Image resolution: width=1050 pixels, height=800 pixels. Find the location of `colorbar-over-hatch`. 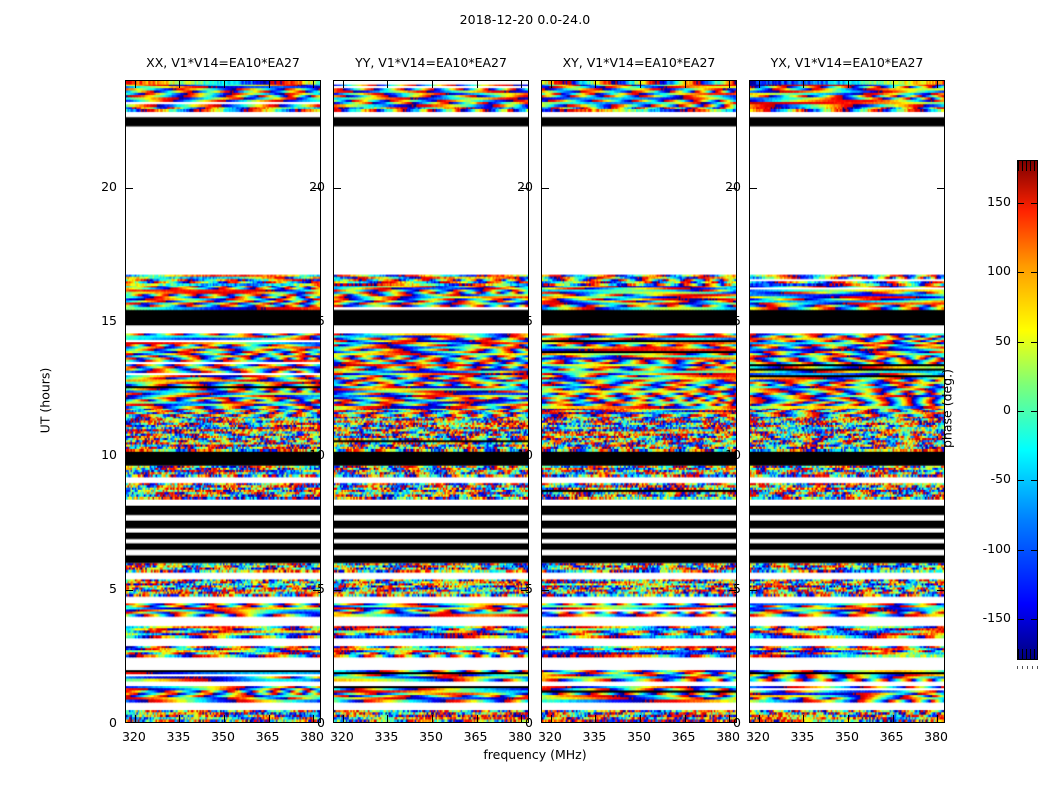

colorbar-over-hatch is located at coordinates (1027, 166).